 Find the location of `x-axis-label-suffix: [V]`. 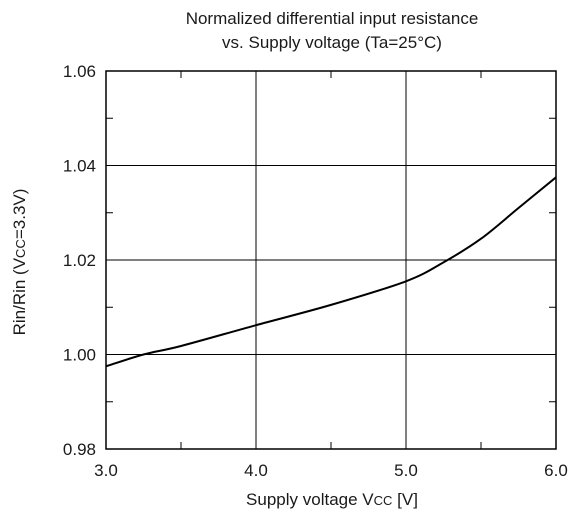

x-axis-label-suffix: [V] is located at coordinates (405, 499).